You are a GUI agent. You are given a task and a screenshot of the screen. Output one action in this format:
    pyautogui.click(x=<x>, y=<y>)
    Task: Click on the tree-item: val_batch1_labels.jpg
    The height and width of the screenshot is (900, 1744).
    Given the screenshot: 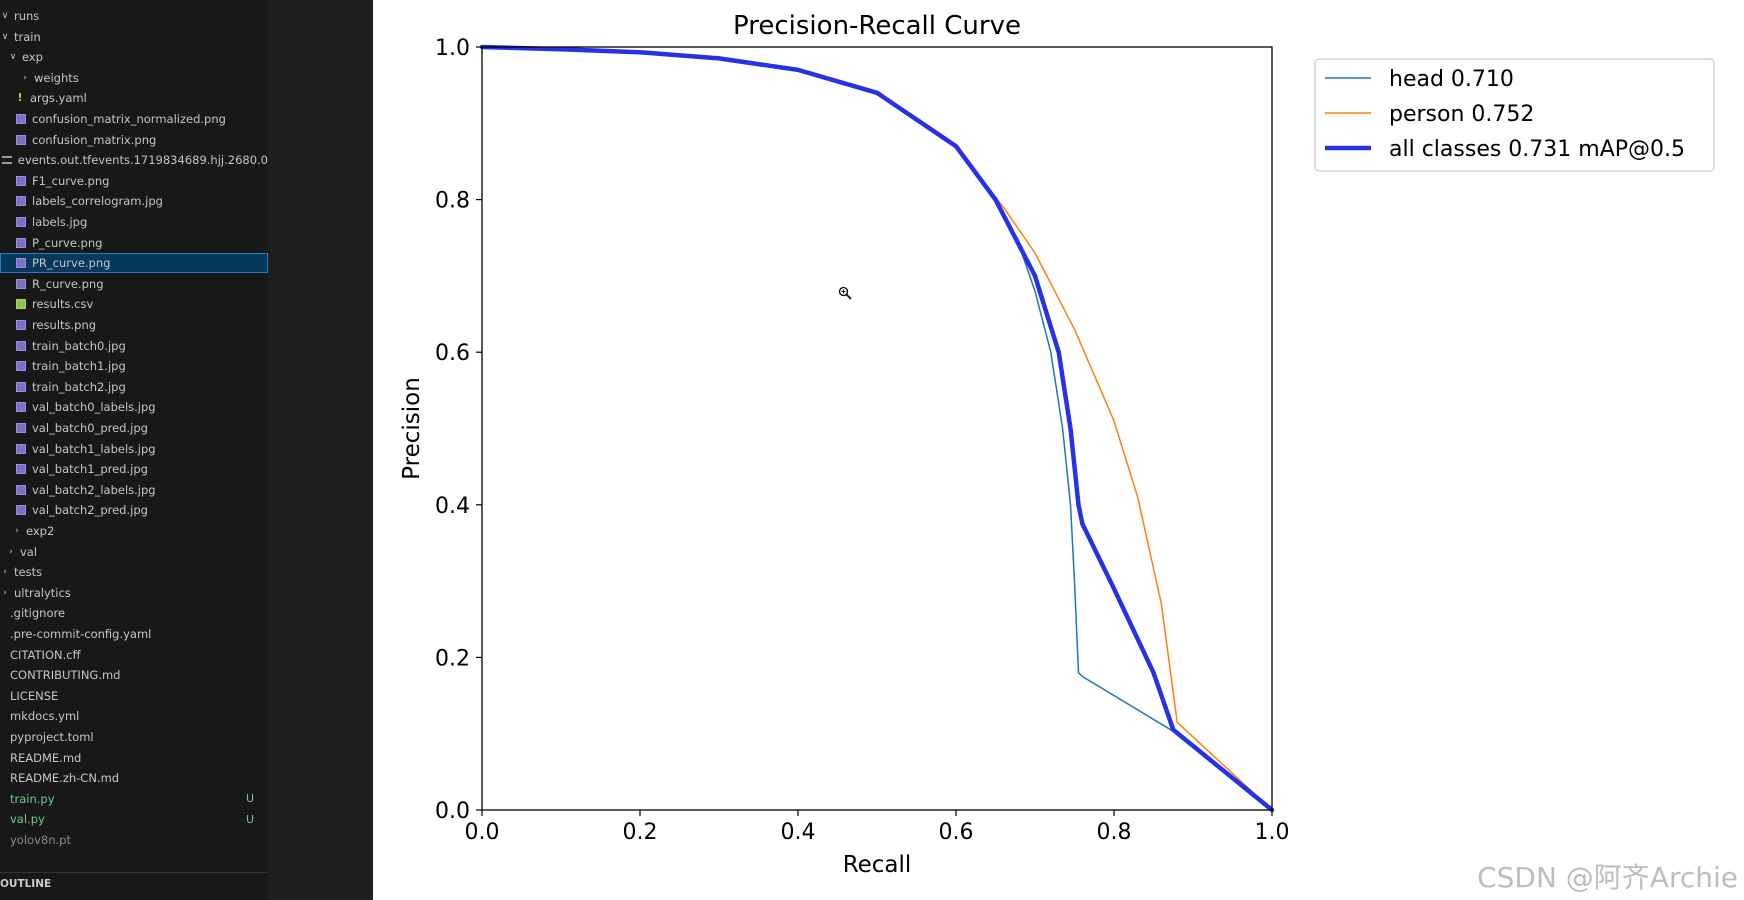 What is the action you would take?
    pyautogui.click(x=134, y=449)
    